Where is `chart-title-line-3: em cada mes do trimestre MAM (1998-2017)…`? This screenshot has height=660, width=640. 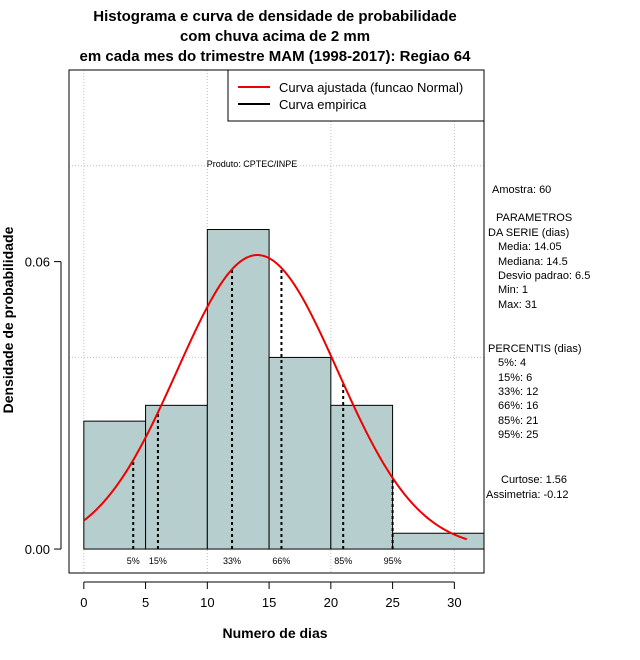
chart-title-line-3: em cada mes do trimestre MAM (1998-2017)… is located at coordinates (276, 56).